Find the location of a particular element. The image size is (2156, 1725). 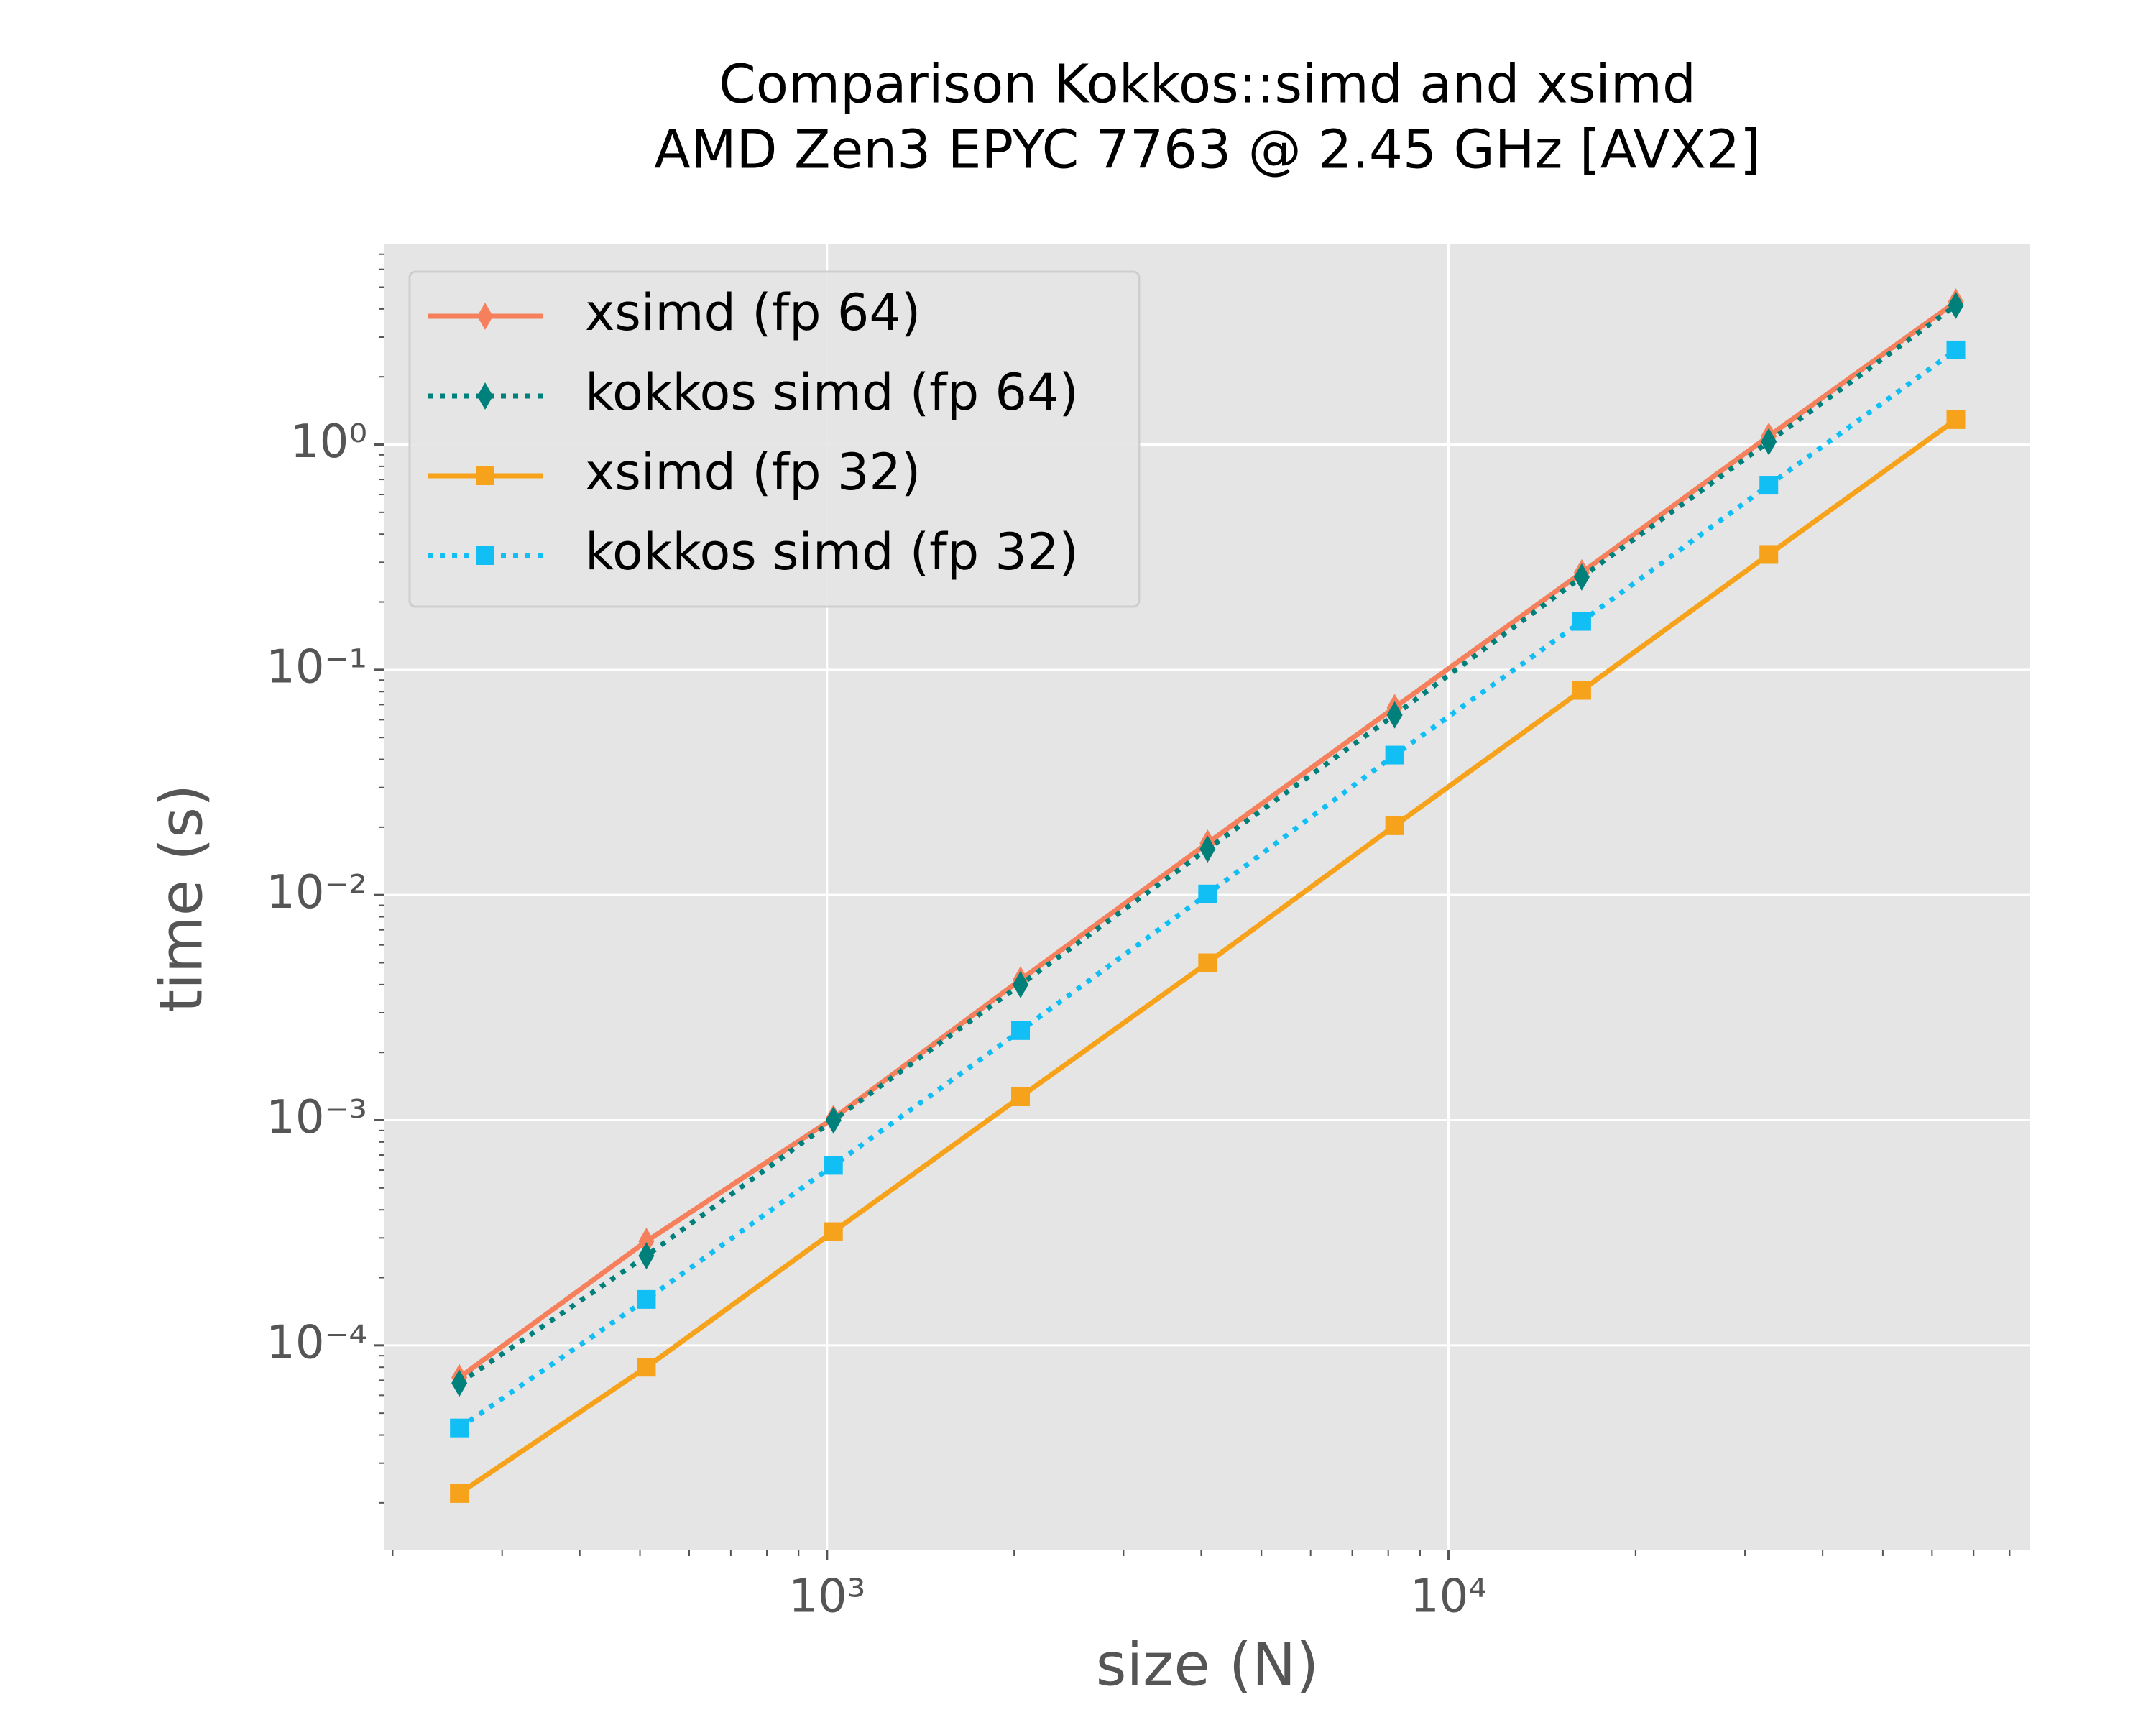

x-tick-label: 10⁴ is located at coordinates (1449, 1597).